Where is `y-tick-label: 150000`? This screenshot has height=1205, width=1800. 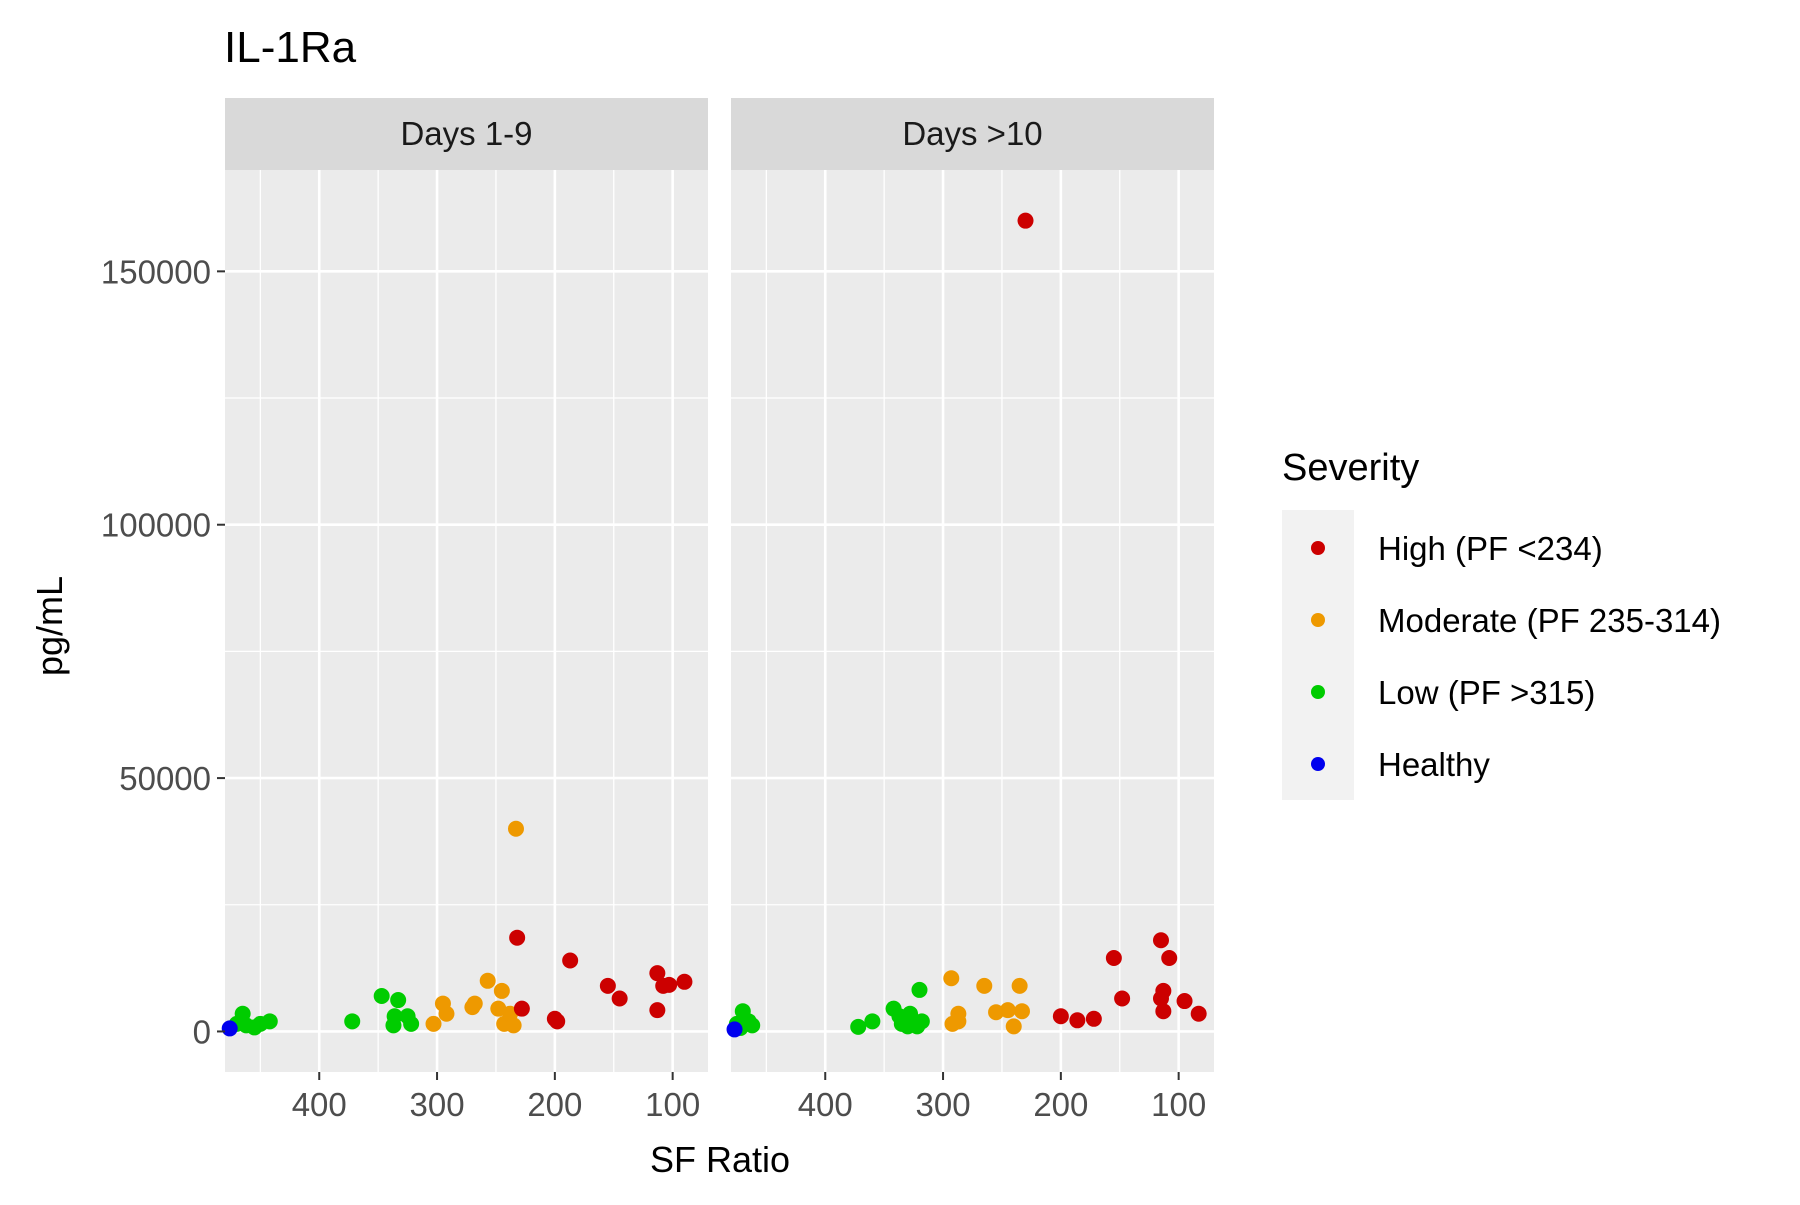 y-tick-label: 150000 is located at coordinates (156, 271).